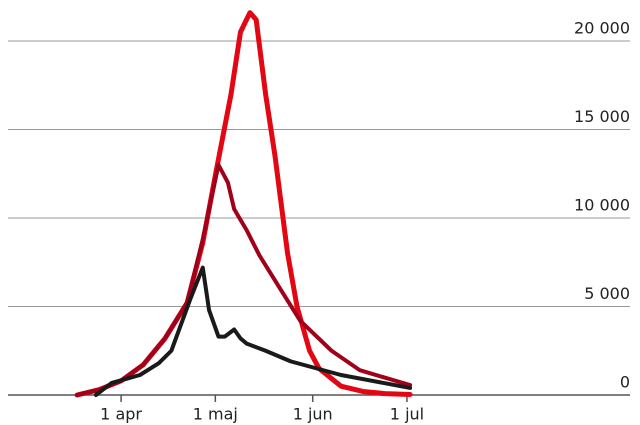 The height and width of the screenshot is (425, 640). What do you see at coordinates (407, 414) in the screenshot?
I see `x-tick-label: 1 jul` at bounding box center [407, 414].